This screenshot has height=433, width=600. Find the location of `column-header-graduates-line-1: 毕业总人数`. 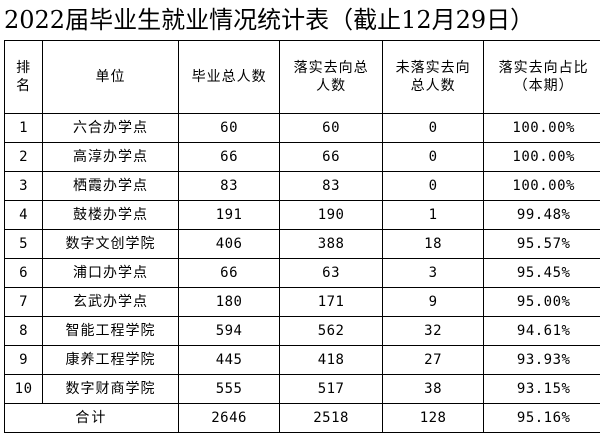

column-header-graduates-line-1: 毕业总人数 is located at coordinates (229, 77).